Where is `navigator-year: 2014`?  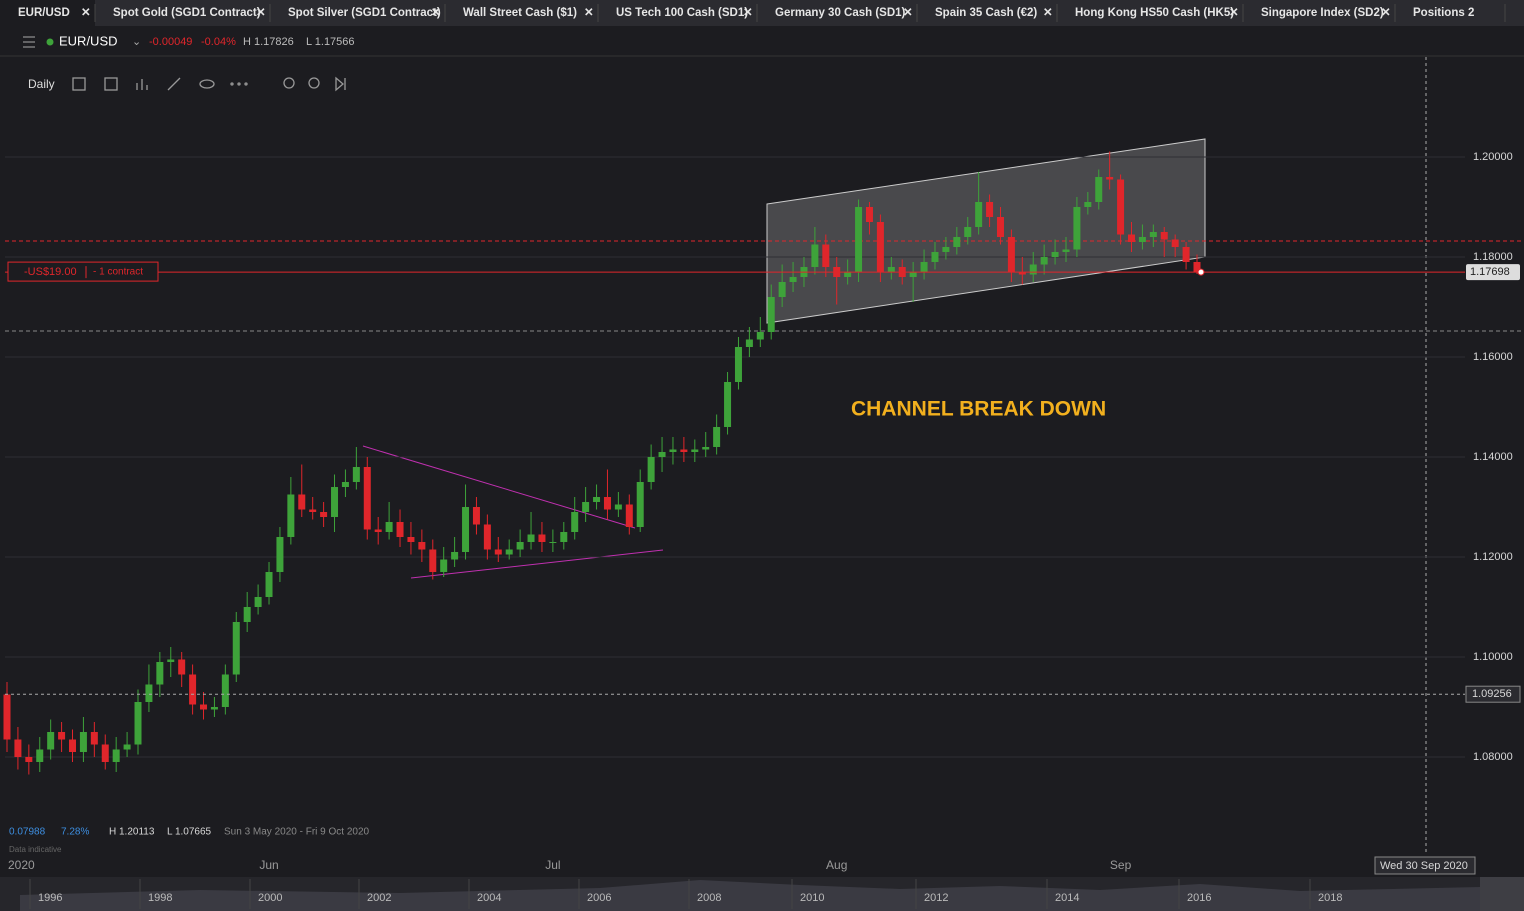
navigator-year: 2014 is located at coordinates (1067, 898).